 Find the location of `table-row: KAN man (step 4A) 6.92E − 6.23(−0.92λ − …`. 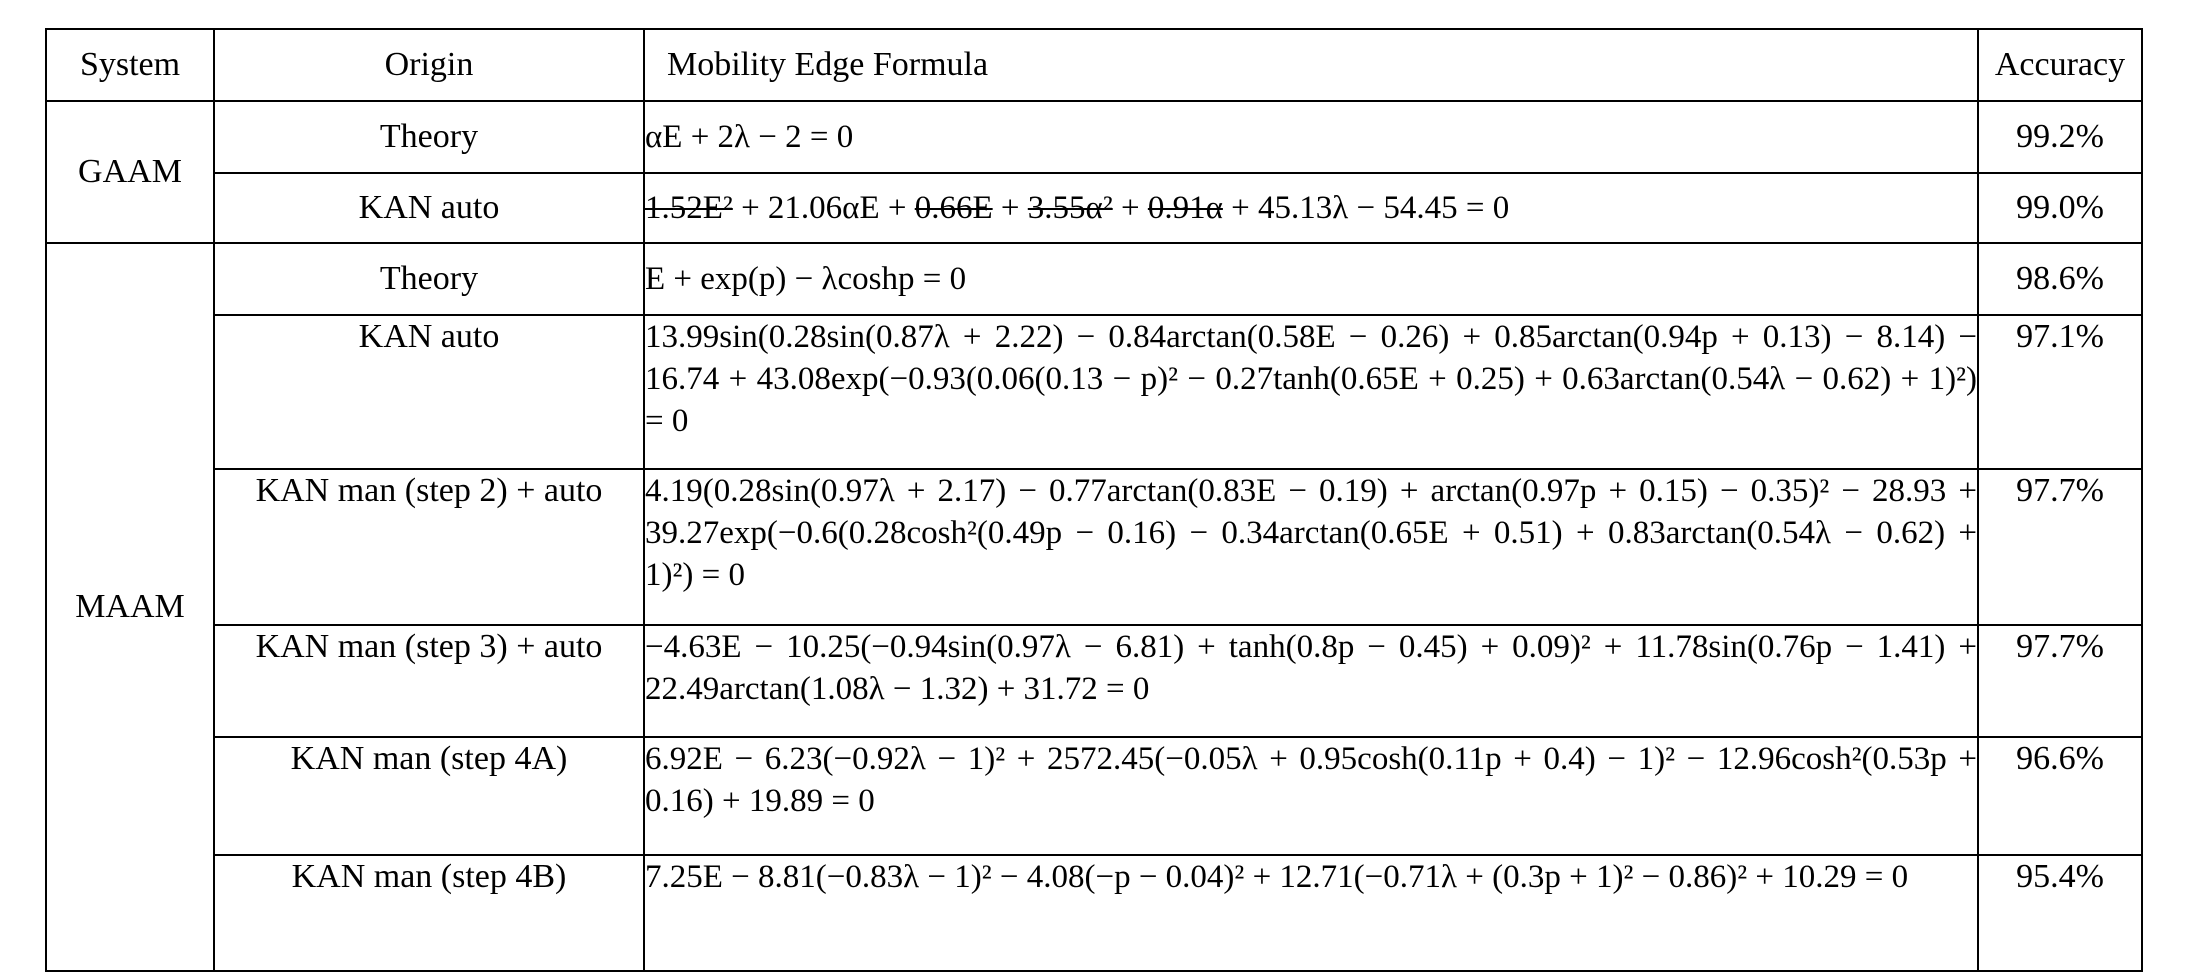

table-row: KAN man (step 4A) 6.92E − 6.23(−0.92λ − … is located at coordinates (1094, 796).